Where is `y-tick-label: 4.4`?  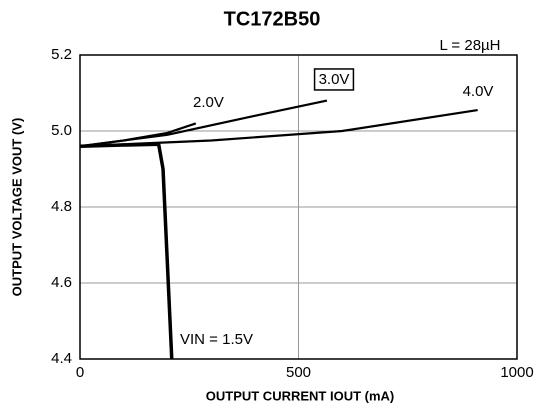
y-tick-label: 4.4 is located at coordinates (61, 358).